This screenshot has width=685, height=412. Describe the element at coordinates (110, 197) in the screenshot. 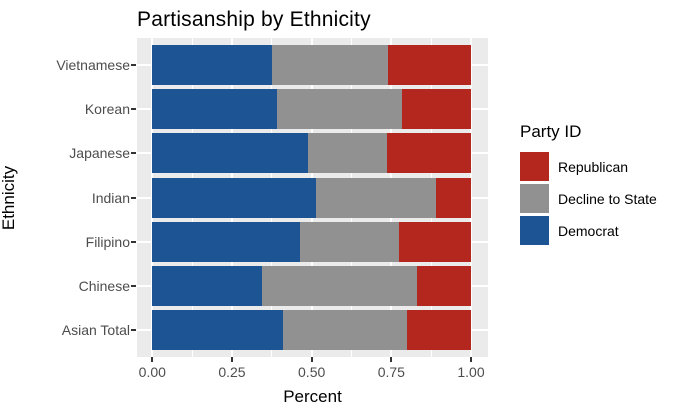

I see `y-category-label: Indian` at that location.